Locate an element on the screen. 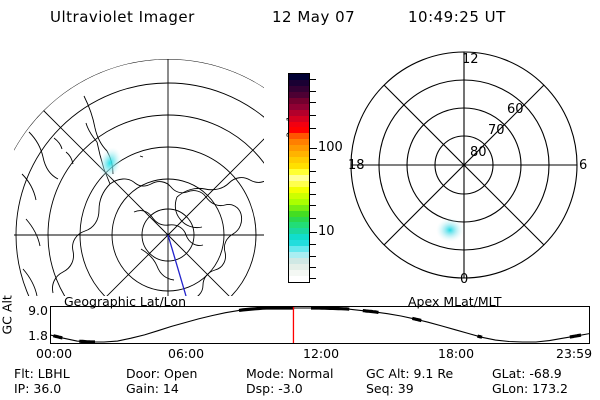 This screenshot has width=600, height=400. altitude-curve is located at coordinates (320, 325).